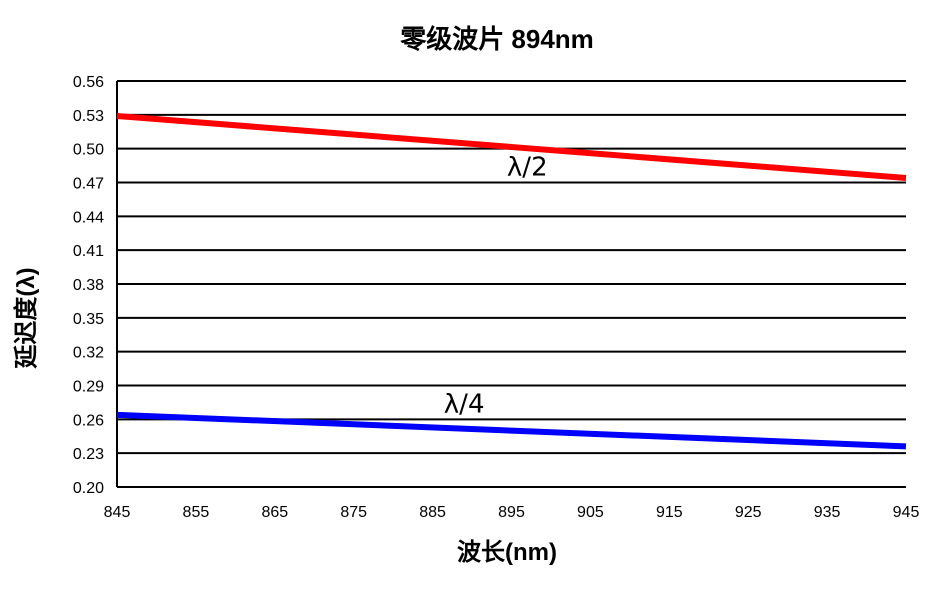 The height and width of the screenshot is (590, 945). I want to click on y-tick-label: 0.38, so click(88, 285).